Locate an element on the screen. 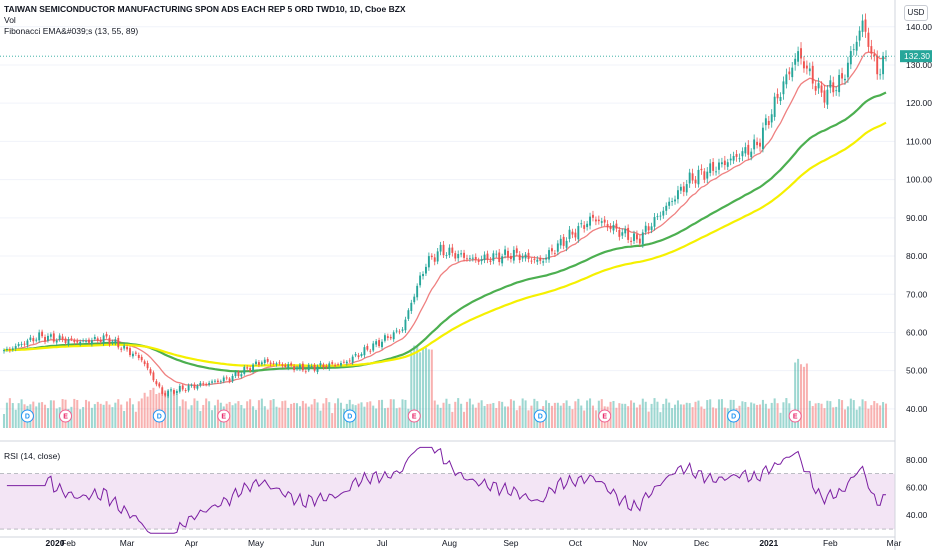  time-tick-label: 2020 is located at coordinates (55, 543).